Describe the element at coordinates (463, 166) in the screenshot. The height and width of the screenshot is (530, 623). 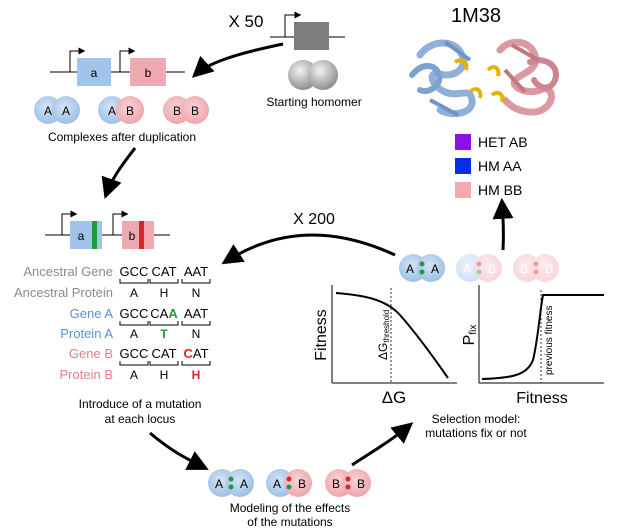
I see `legend-swatch-hm-aa` at that location.